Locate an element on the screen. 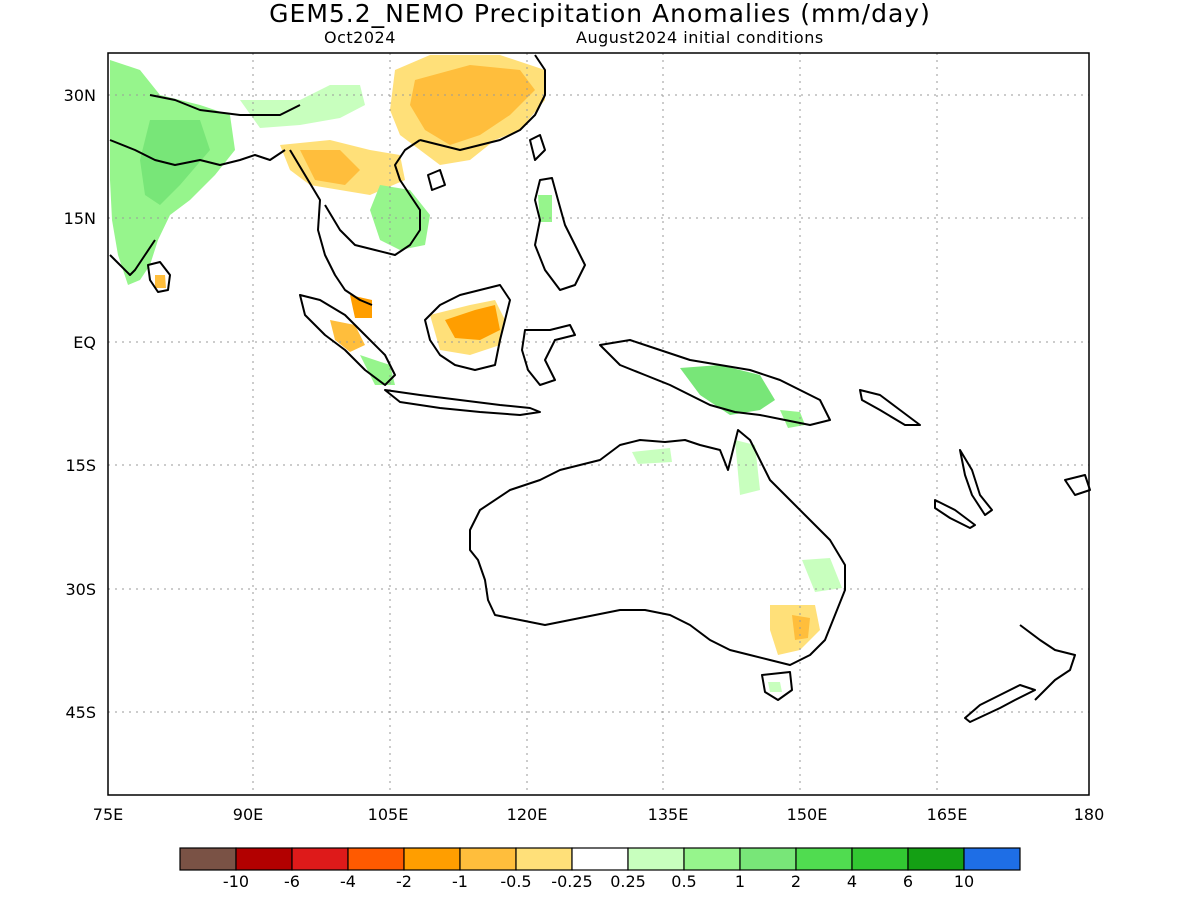  colorbar-label: 6 is located at coordinates (908, 881).